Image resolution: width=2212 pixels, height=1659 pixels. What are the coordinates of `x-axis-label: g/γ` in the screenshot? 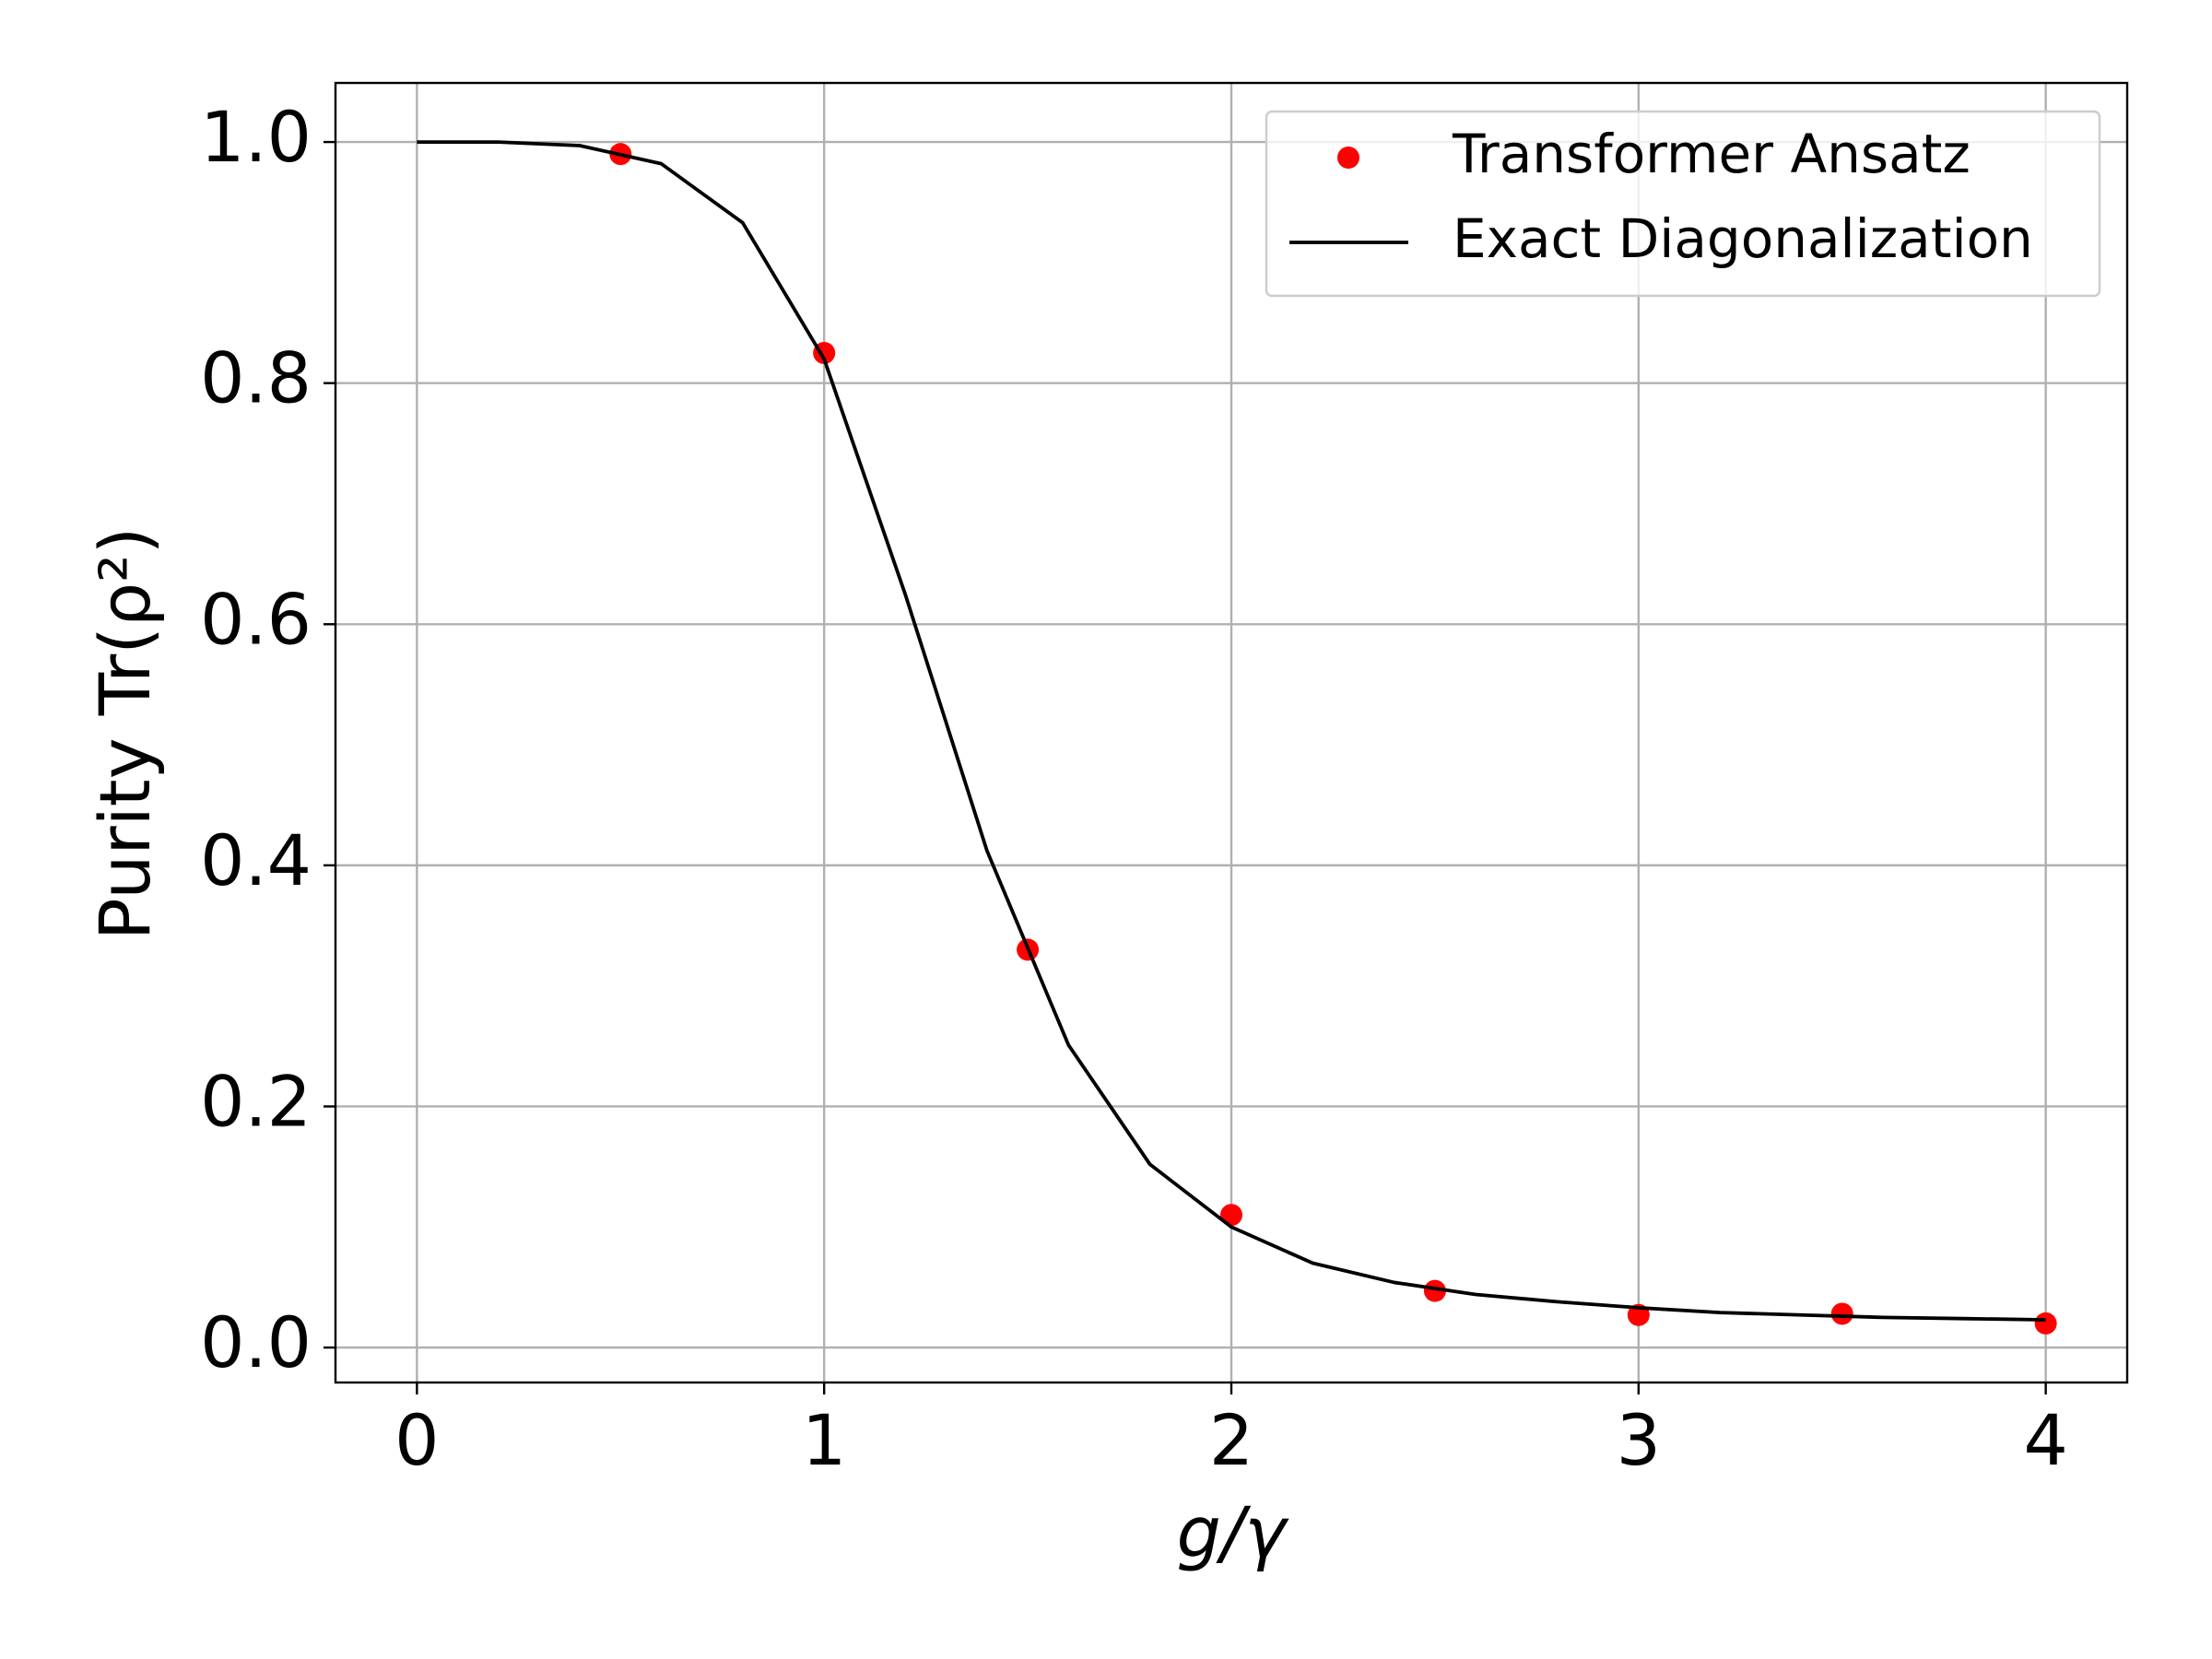 It's located at (1233, 1532).